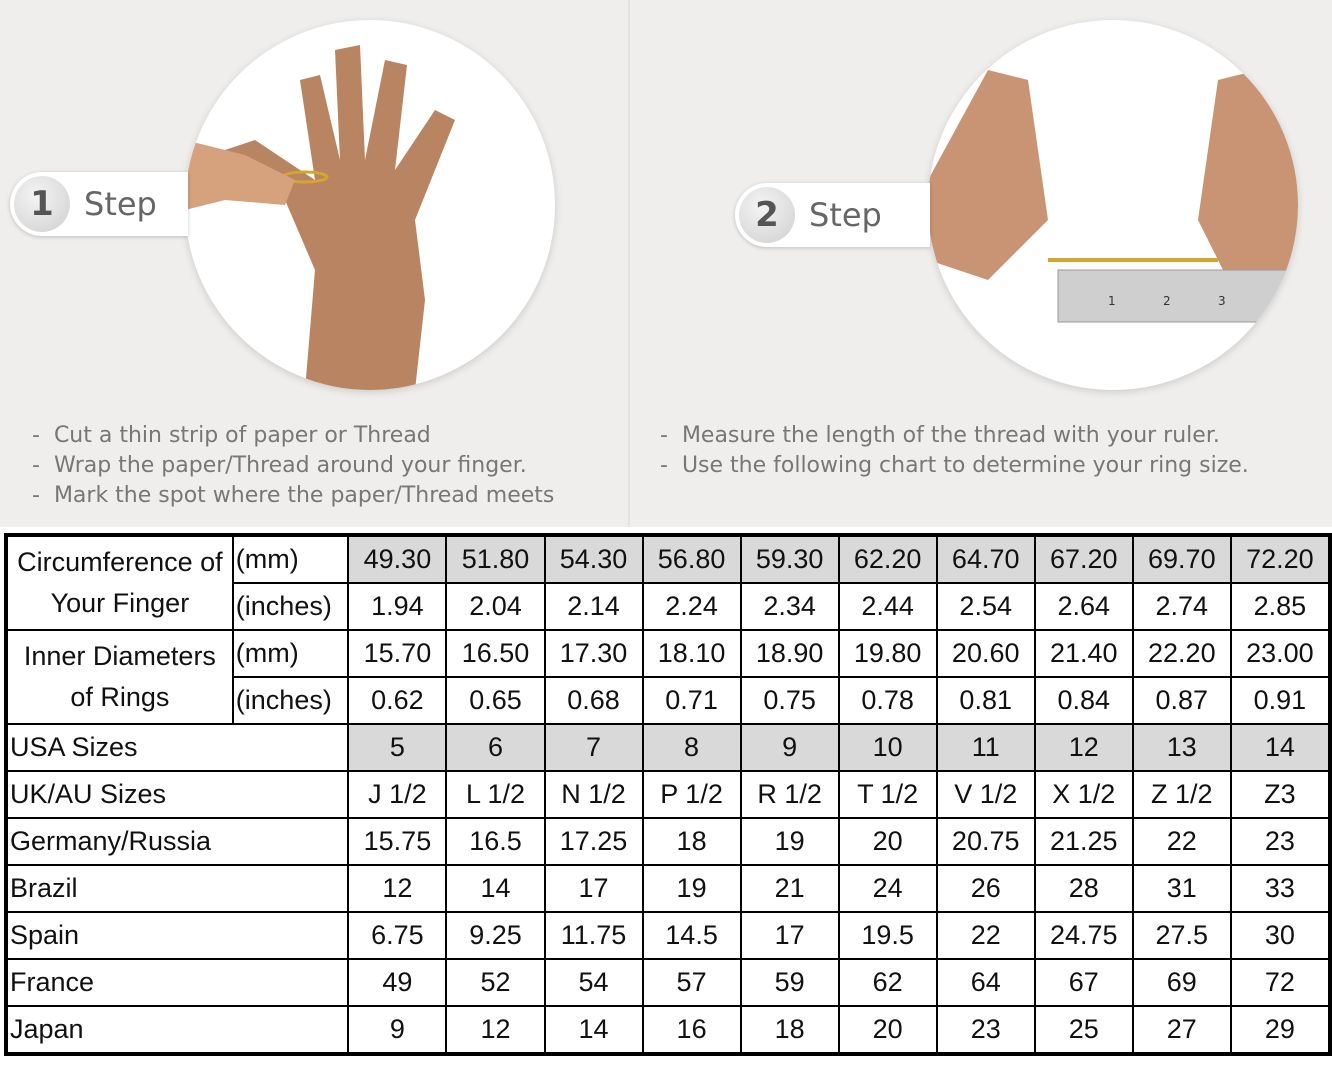 Image resolution: width=1332 pixels, height=1075 pixels. I want to click on svg-text: 2, so click(1167, 301).